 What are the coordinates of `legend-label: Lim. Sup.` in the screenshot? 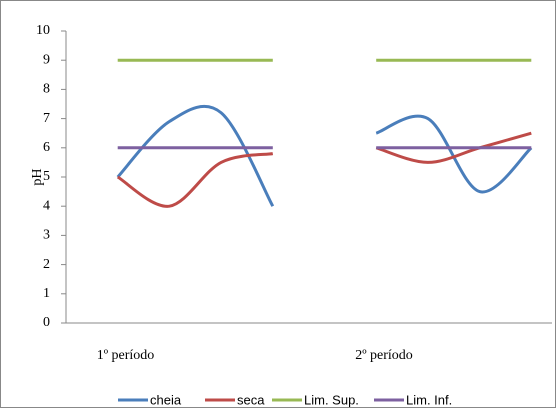 It's located at (331, 399).